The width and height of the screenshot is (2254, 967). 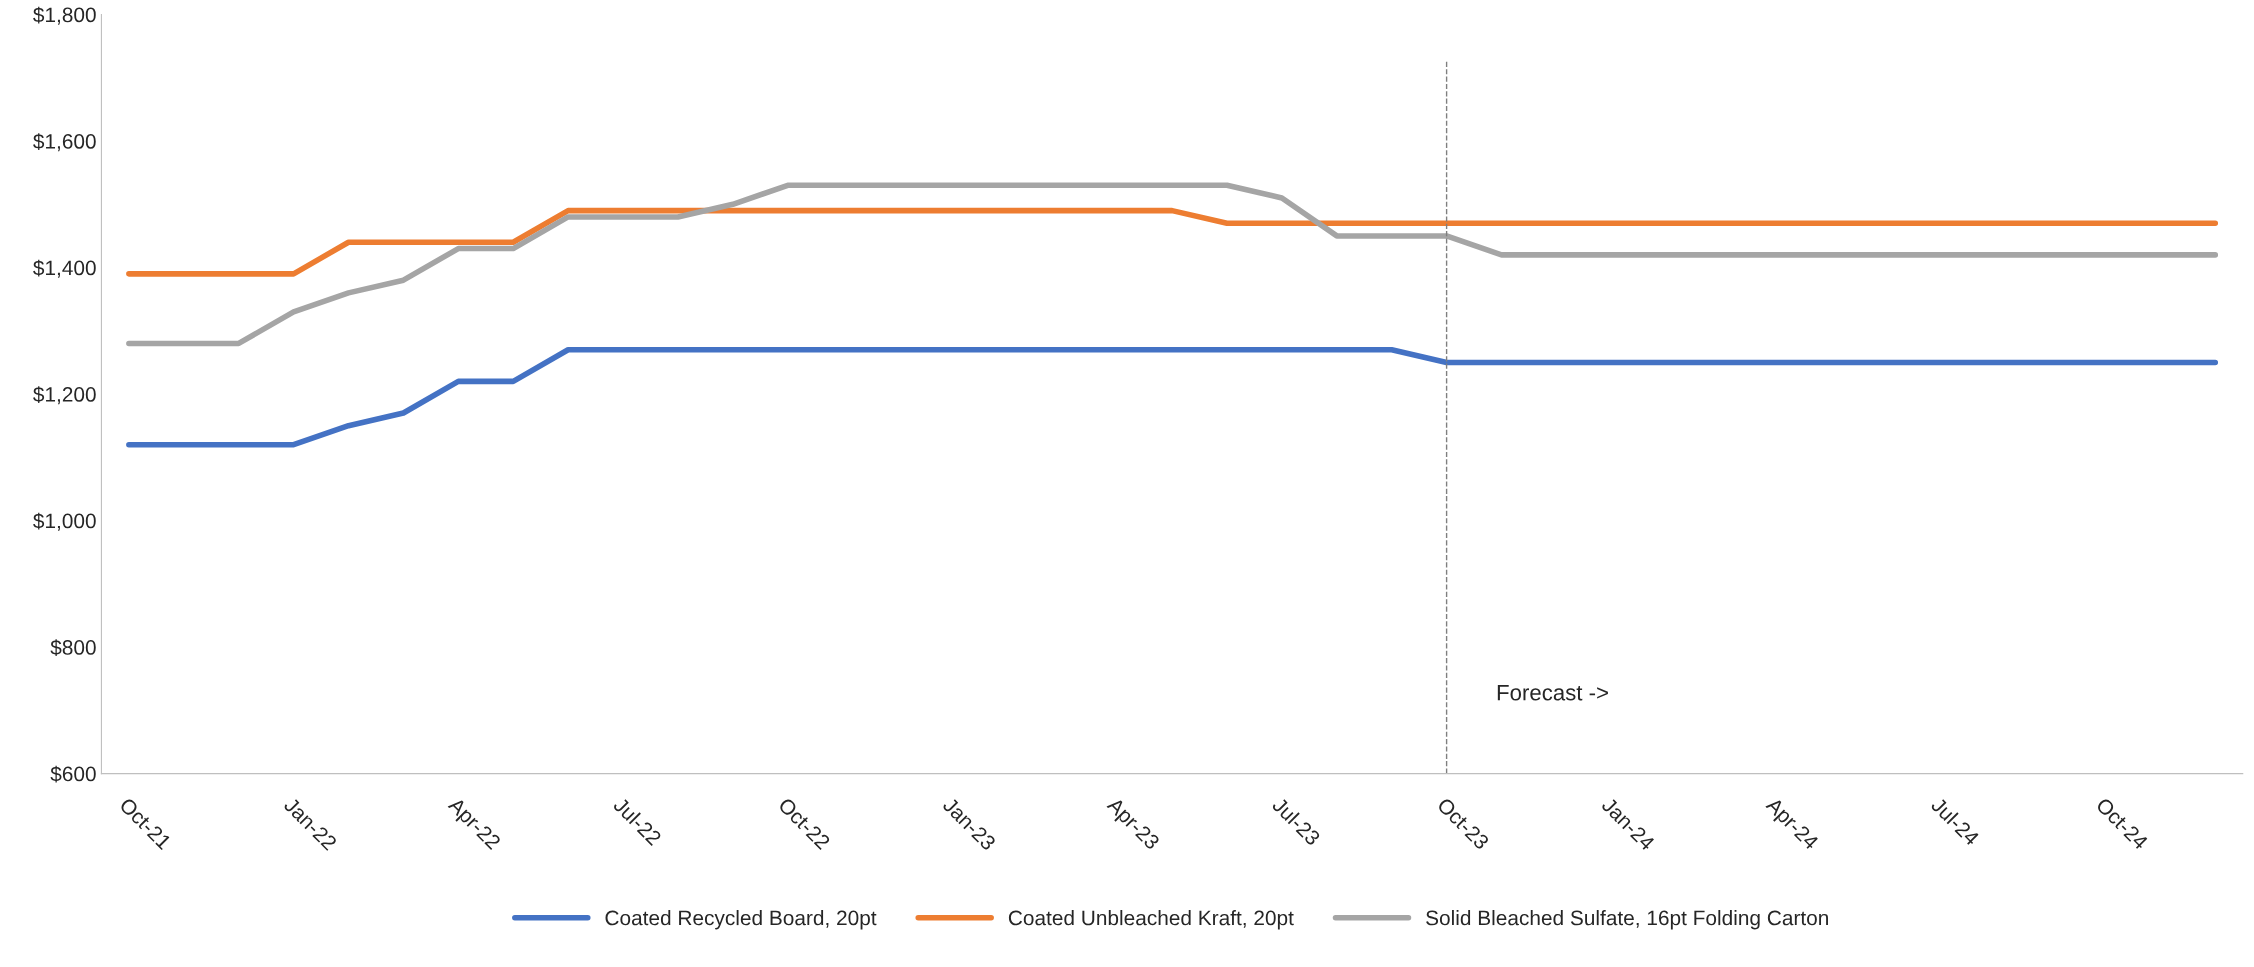 What do you see at coordinates (64, 268) in the screenshot?
I see `y-tick-label: $1,400` at bounding box center [64, 268].